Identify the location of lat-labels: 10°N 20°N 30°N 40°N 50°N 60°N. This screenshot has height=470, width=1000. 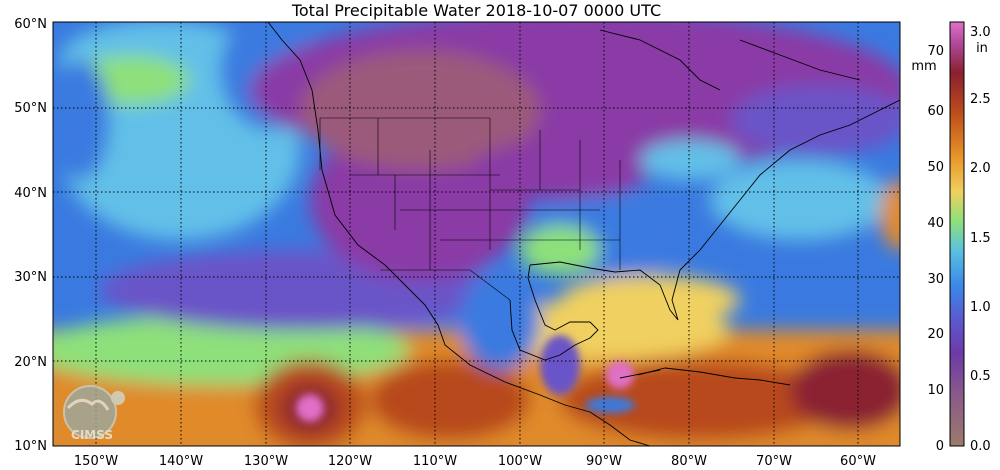
(30, 235).